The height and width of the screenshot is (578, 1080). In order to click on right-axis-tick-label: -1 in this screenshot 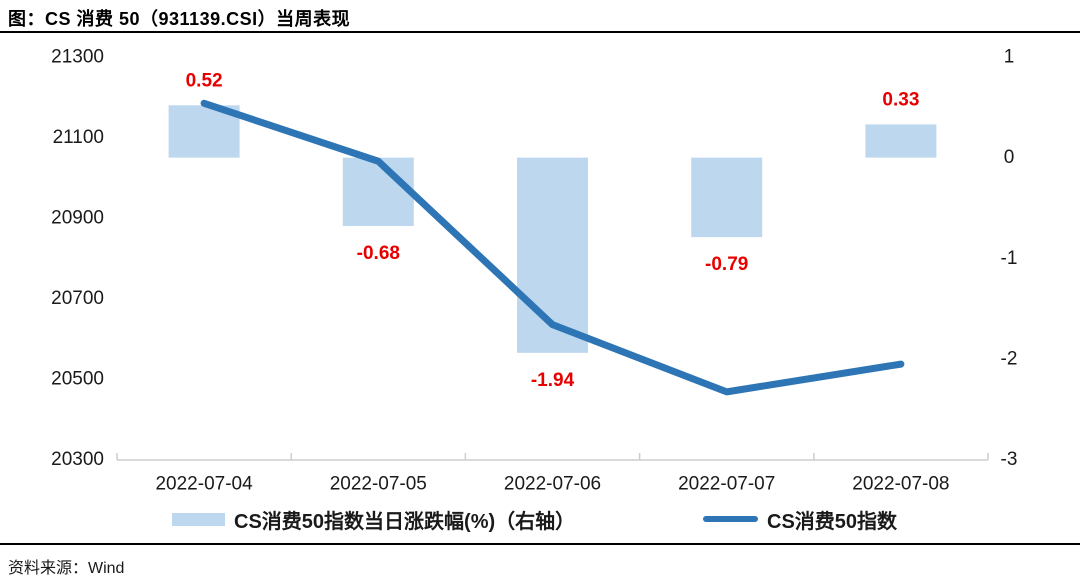, I will do `click(1009, 258)`.